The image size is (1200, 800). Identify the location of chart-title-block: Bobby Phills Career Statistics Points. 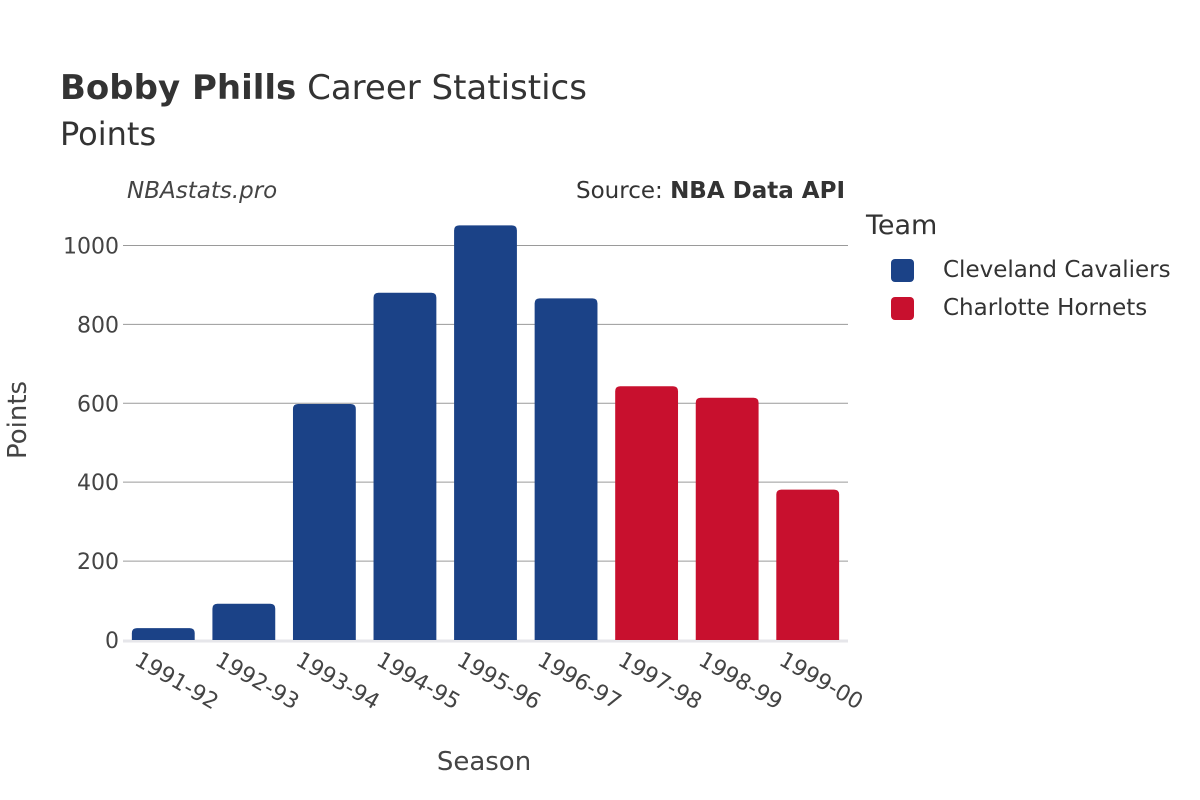
(323, 111).